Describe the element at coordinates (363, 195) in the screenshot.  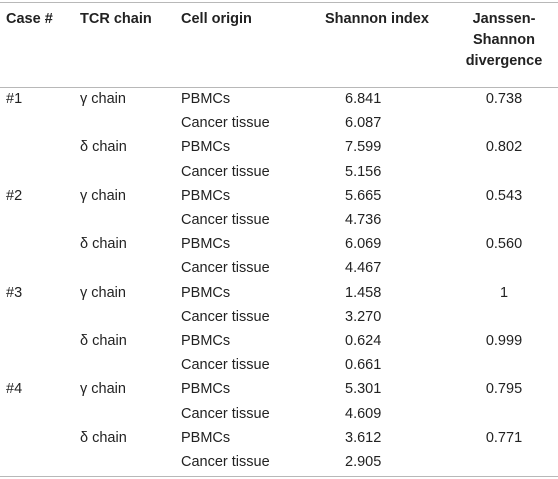
I see `cell-shannon-index: 5.665` at that location.